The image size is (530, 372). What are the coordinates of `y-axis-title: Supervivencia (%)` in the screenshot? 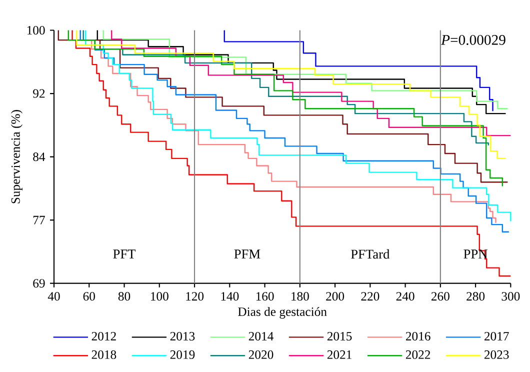 It's located at (16, 157).